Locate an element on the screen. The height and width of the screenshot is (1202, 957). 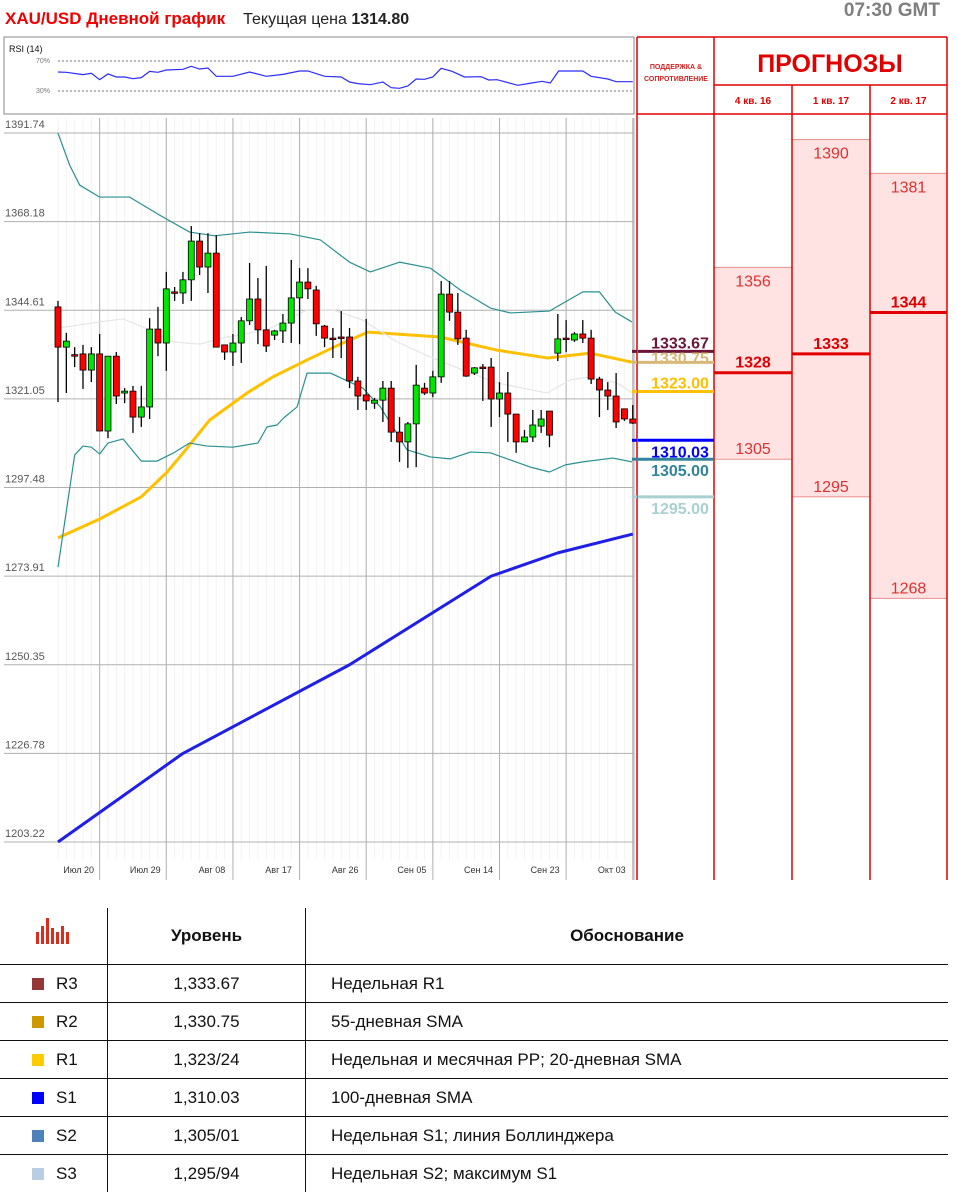
rsi-panel: RSI (14) 70% 30% is located at coordinates (319, 75).